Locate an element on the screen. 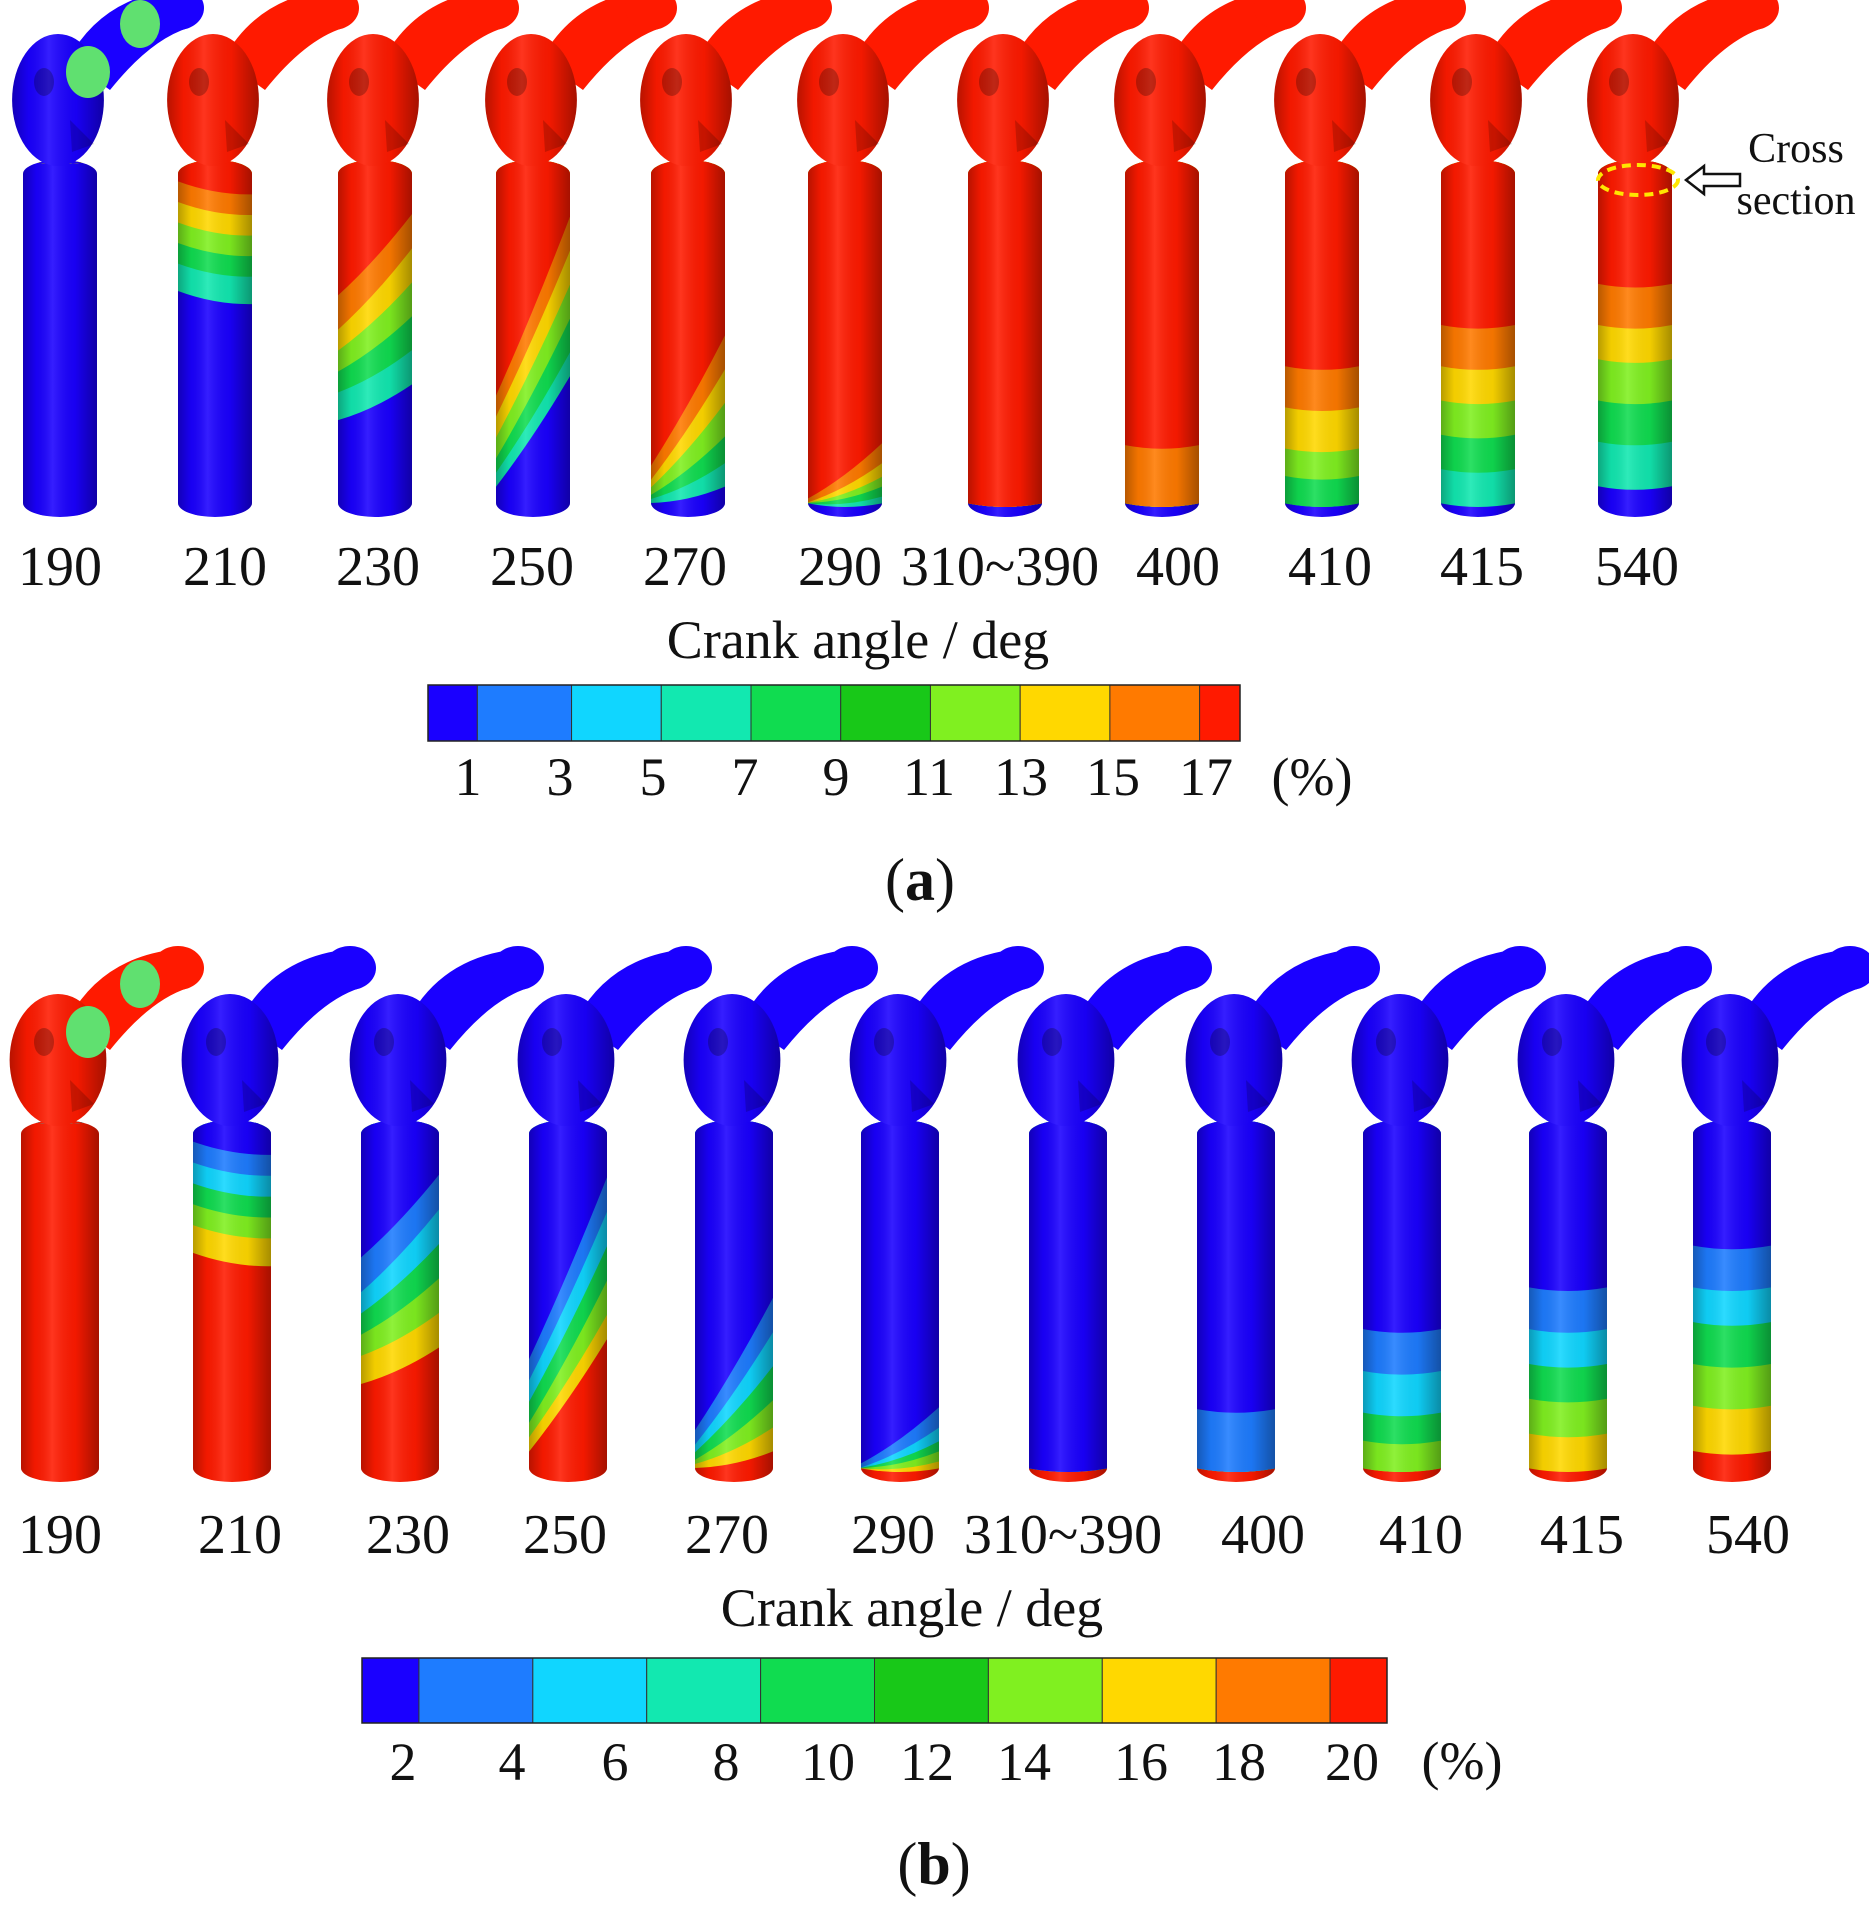  colorbar-unit-b: (%) is located at coordinates (1462, 1761).